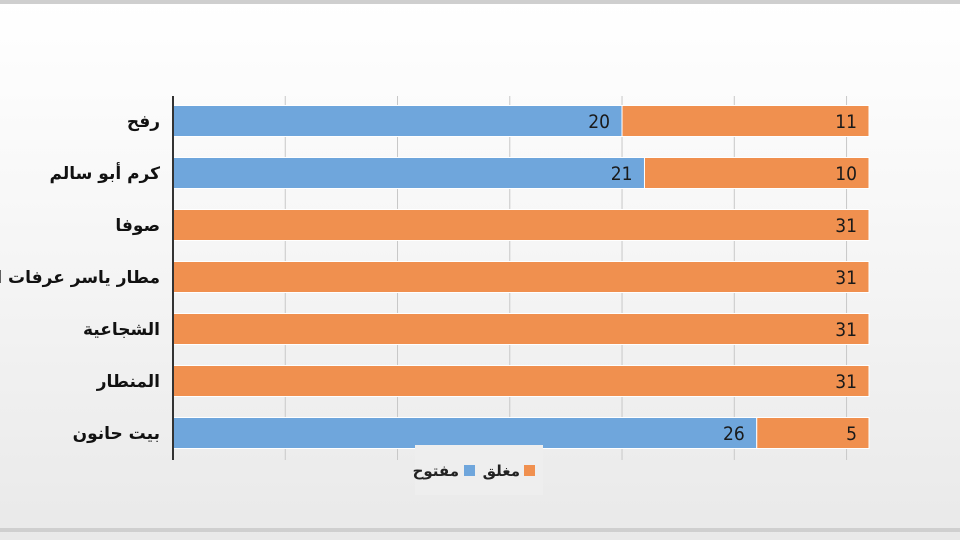 The image size is (960, 540). I want to click on data-label: 5, so click(851, 434).